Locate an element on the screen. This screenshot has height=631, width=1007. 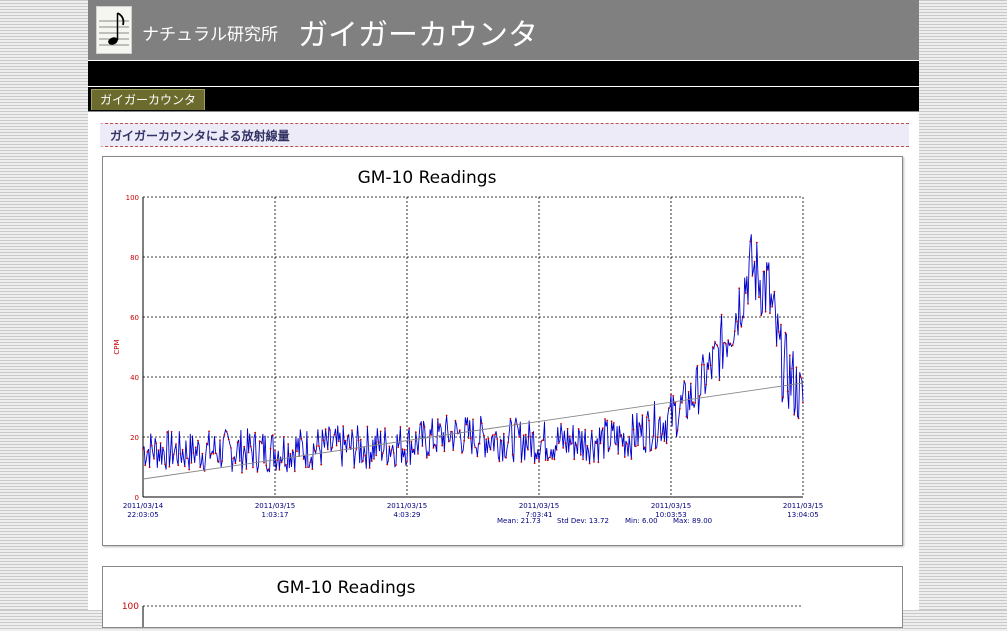
x-tick-date: 2011/03/15 is located at coordinates (275, 506).